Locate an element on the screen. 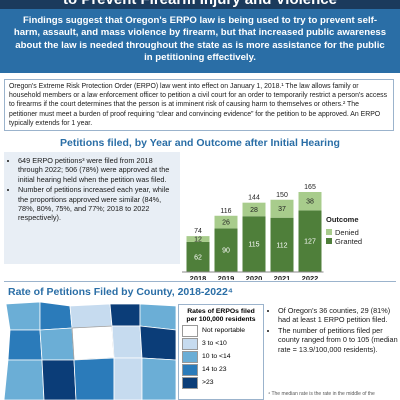 The height and width of the screenshot is (400, 400). value-label: 115 is located at coordinates (253, 245).